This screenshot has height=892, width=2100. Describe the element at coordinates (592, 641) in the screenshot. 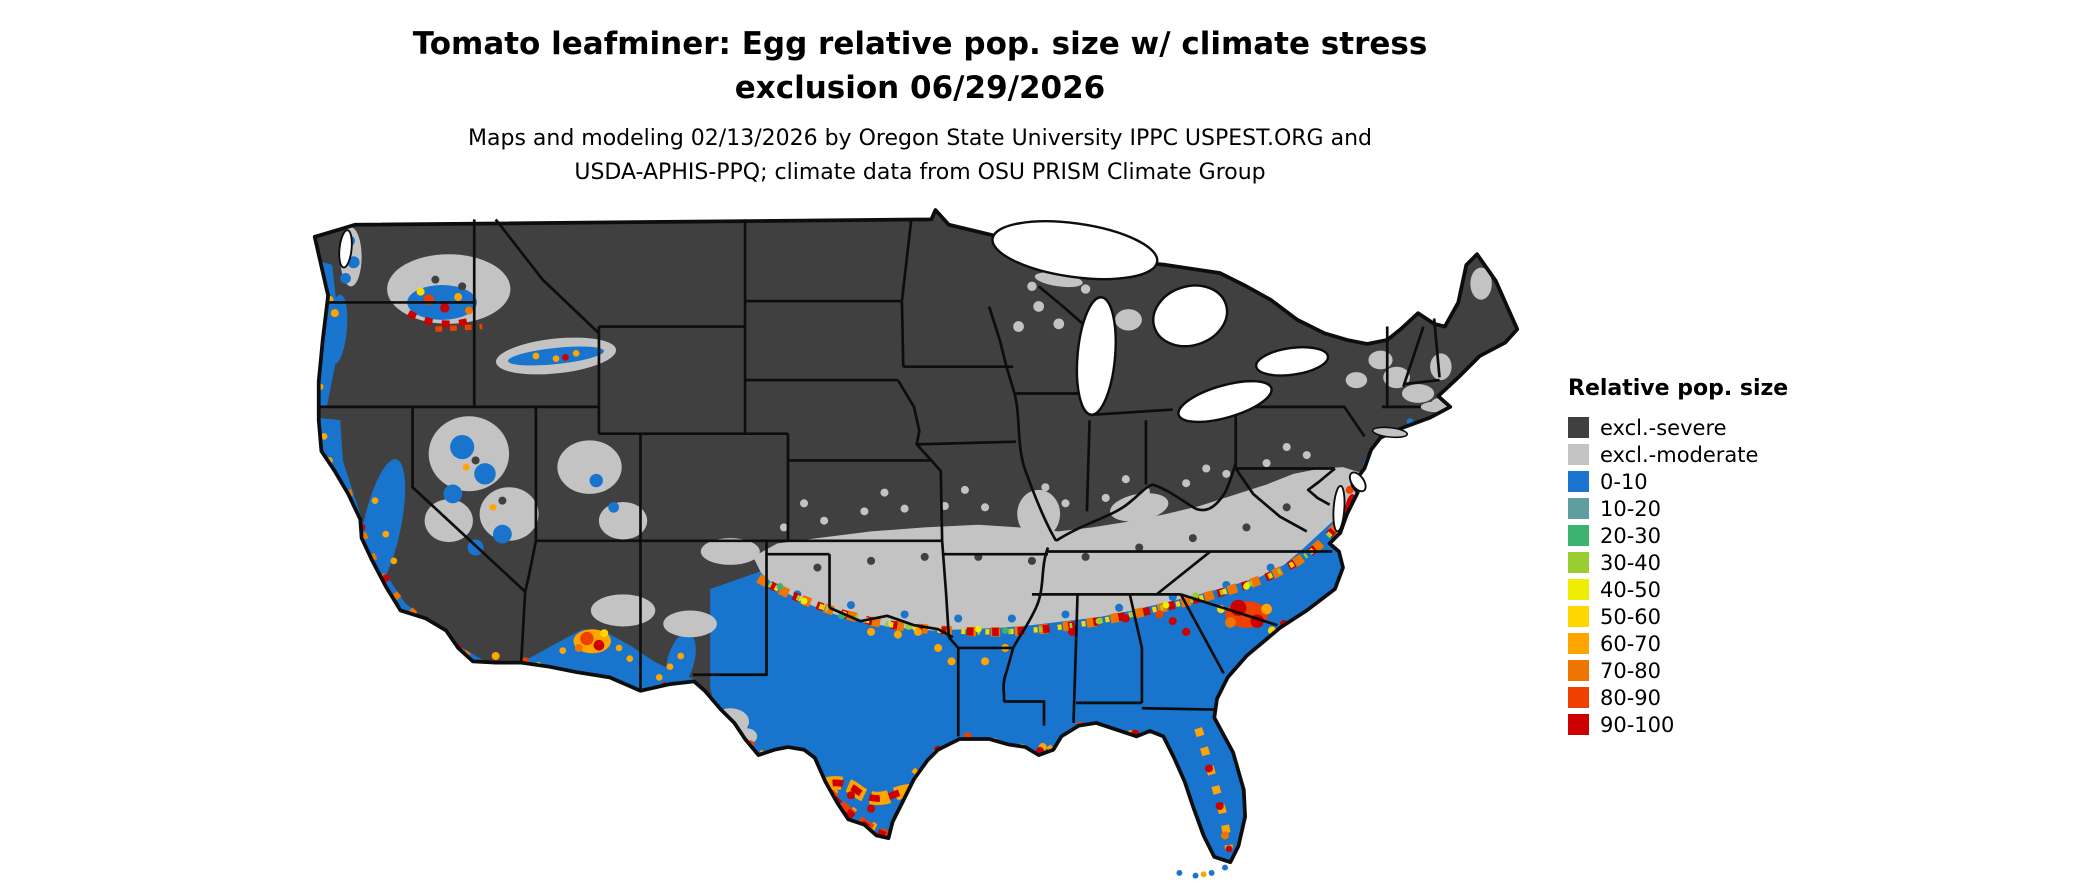

I see `arizona-hot-cluster` at that location.